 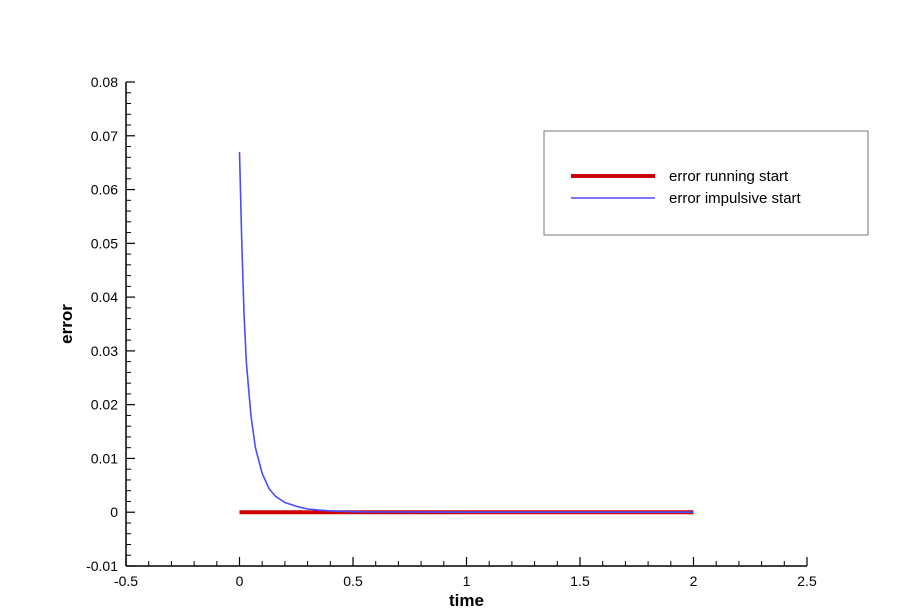 I want to click on y-tick-label: 0.04, so click(x=104, y=297).